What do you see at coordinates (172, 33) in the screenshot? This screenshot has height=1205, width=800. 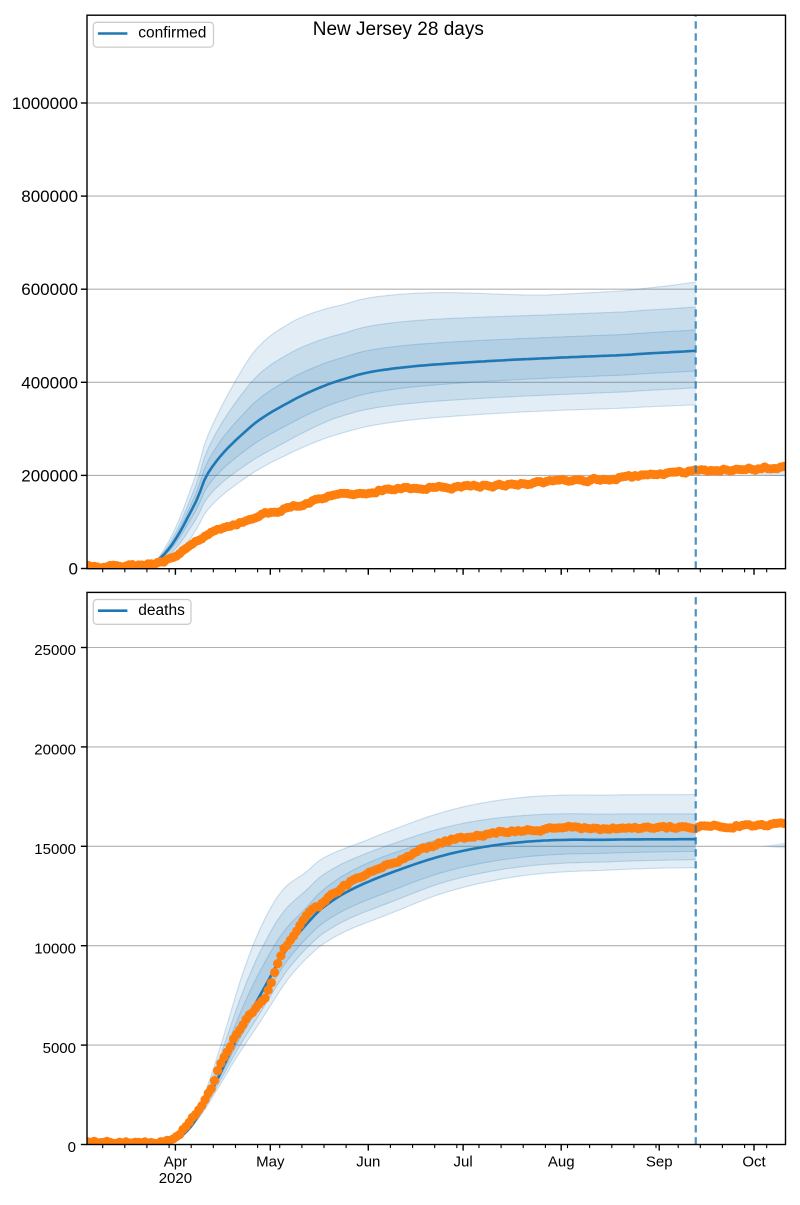 I see `svg-text: confirmed` at bounding box center [172, 33].